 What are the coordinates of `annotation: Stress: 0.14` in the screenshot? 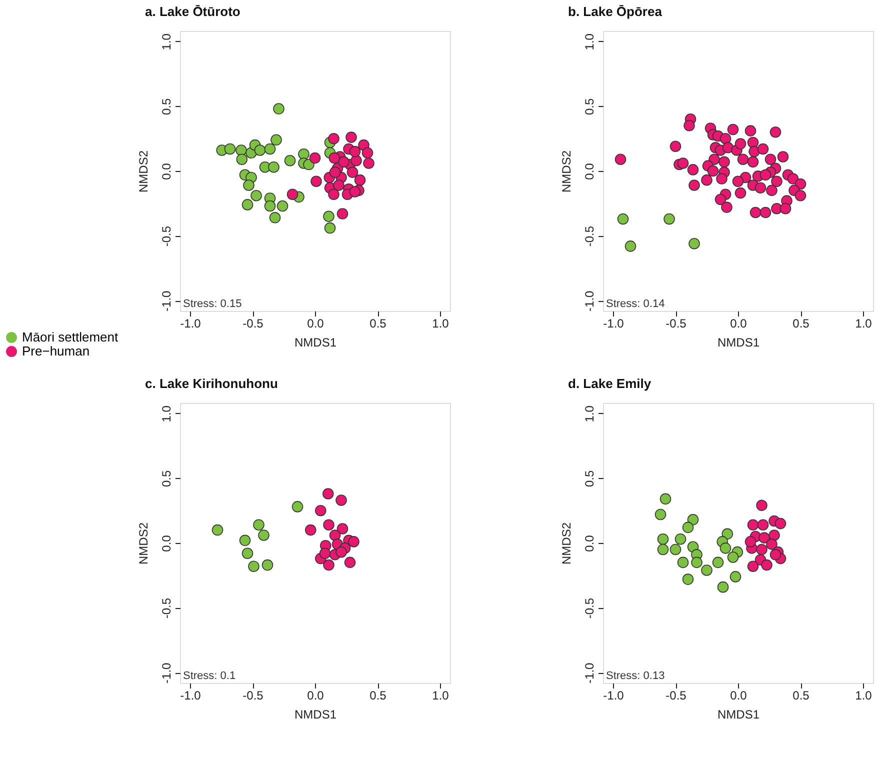 It's located at (635, 304).